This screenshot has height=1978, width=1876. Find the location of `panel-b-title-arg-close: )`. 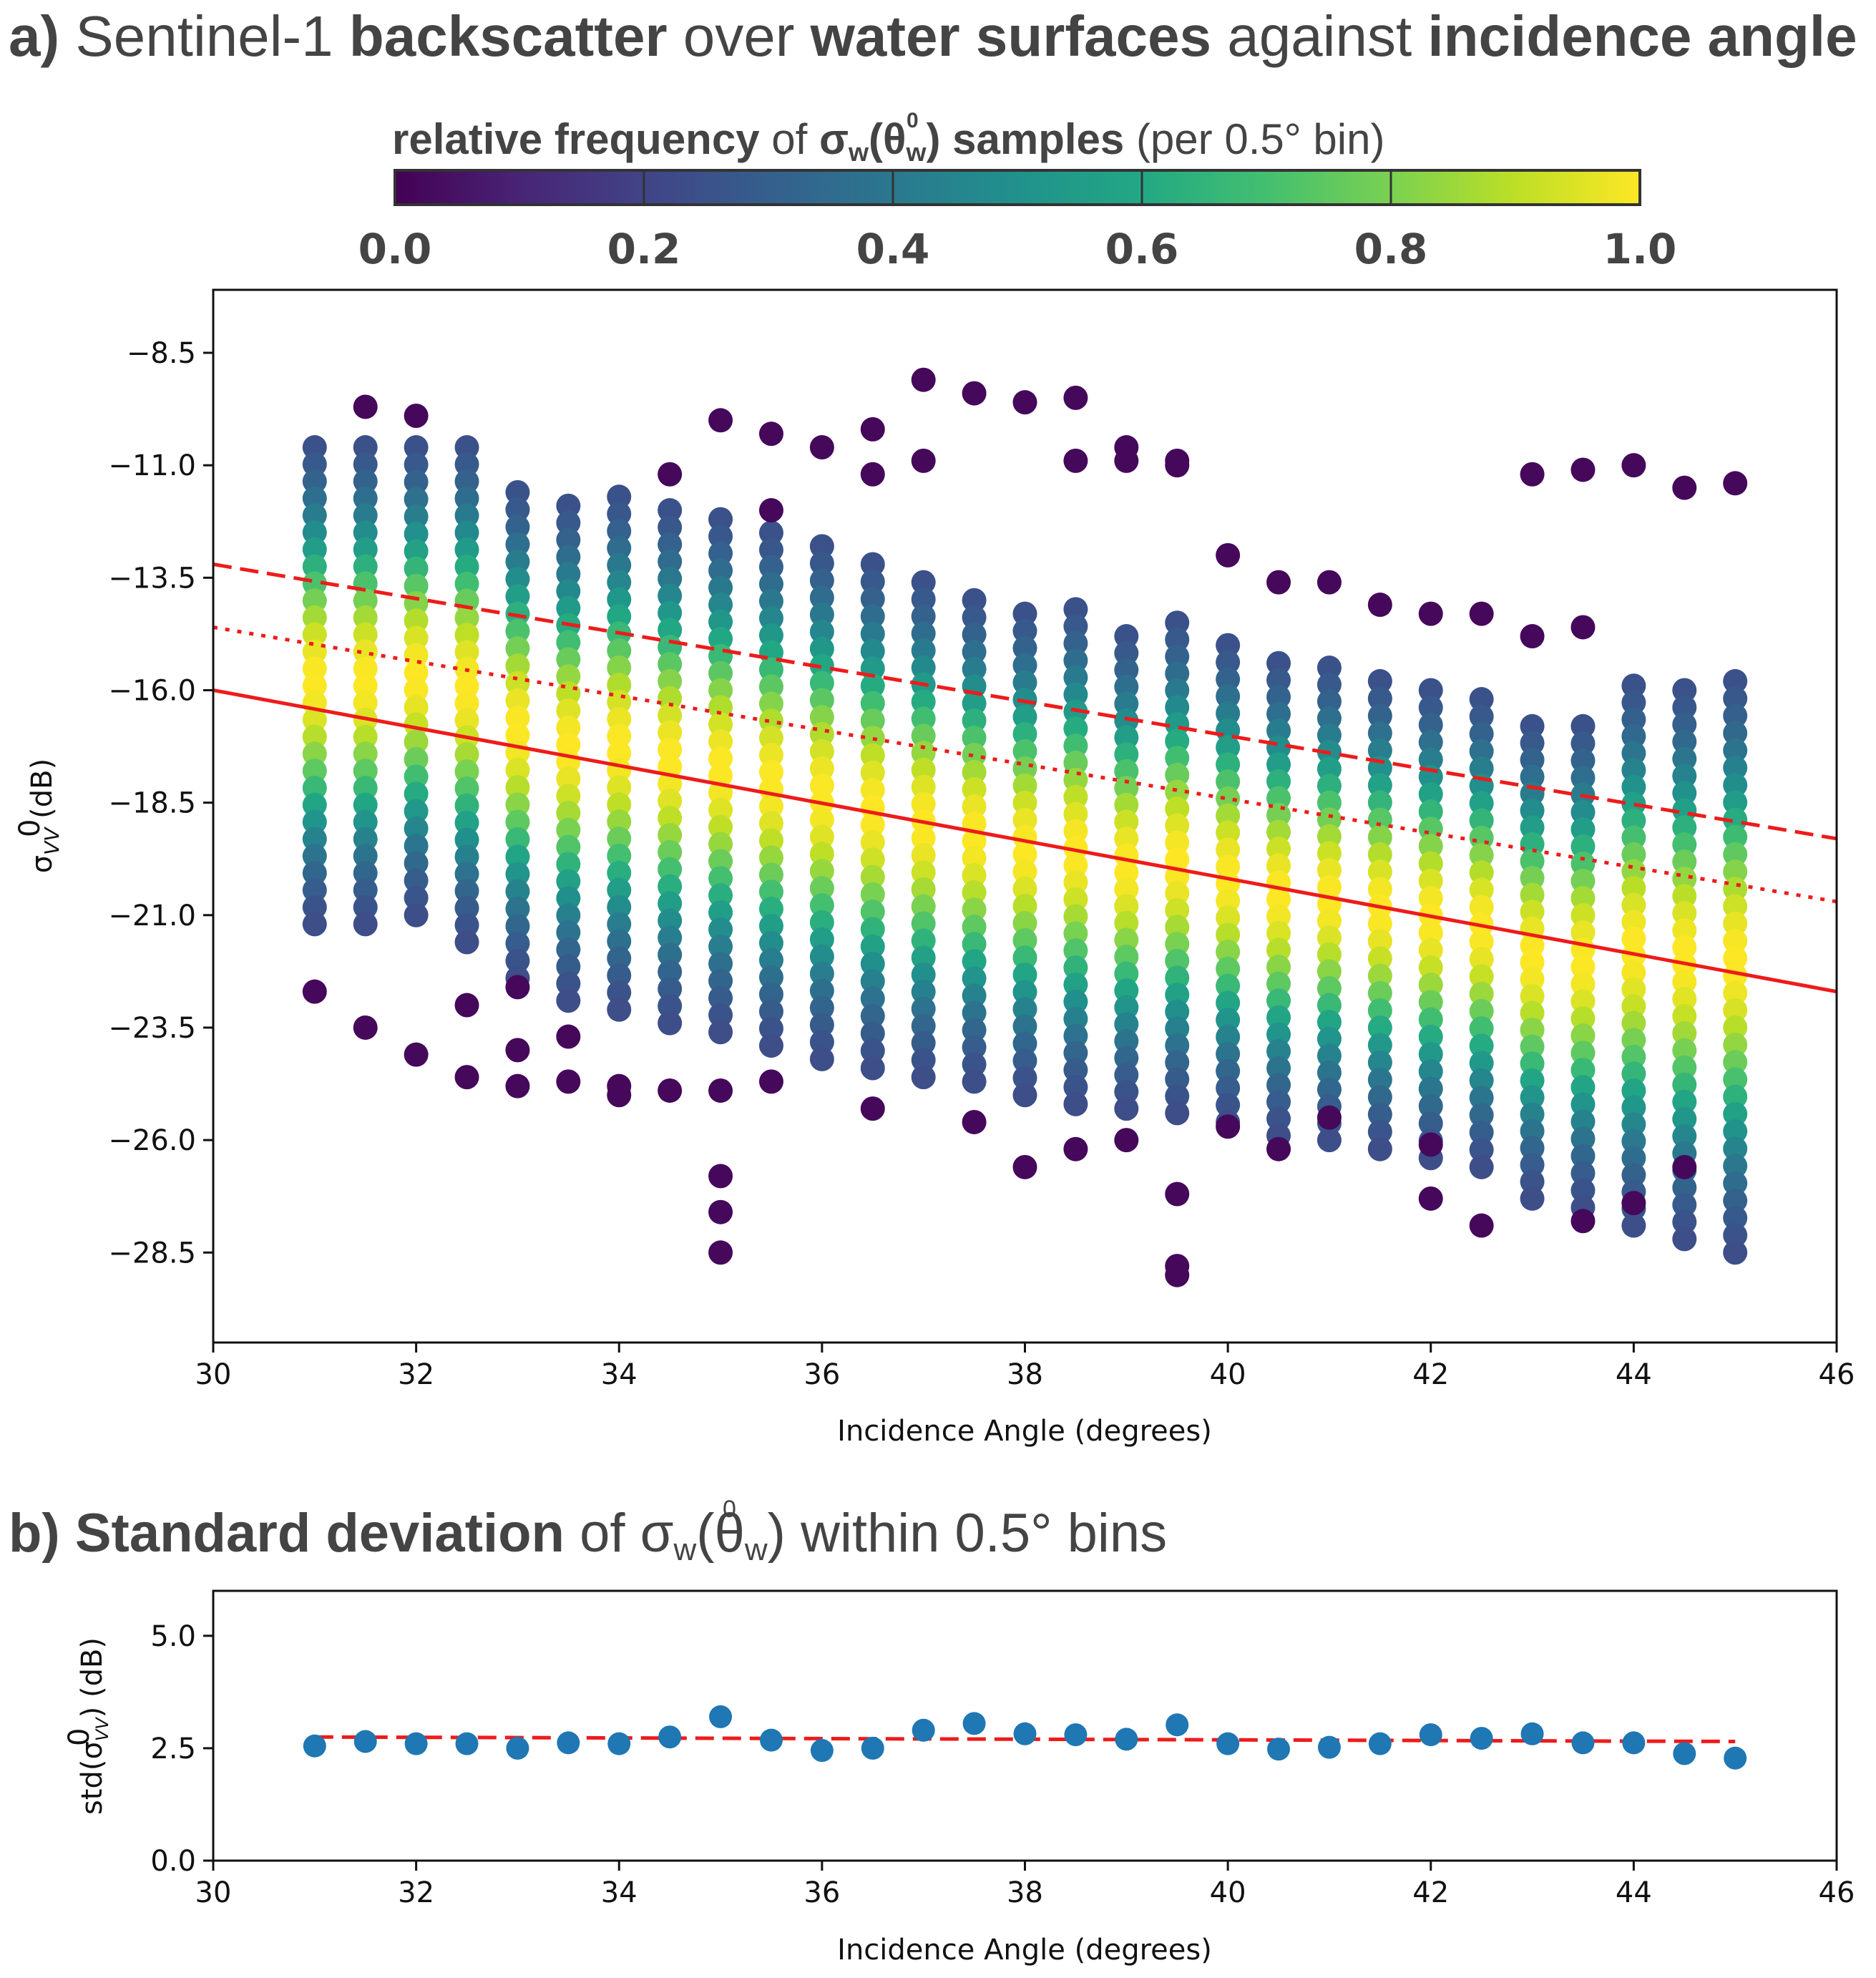

panel-b-title-arg-close: ) is located at coordinates (777, 1533).